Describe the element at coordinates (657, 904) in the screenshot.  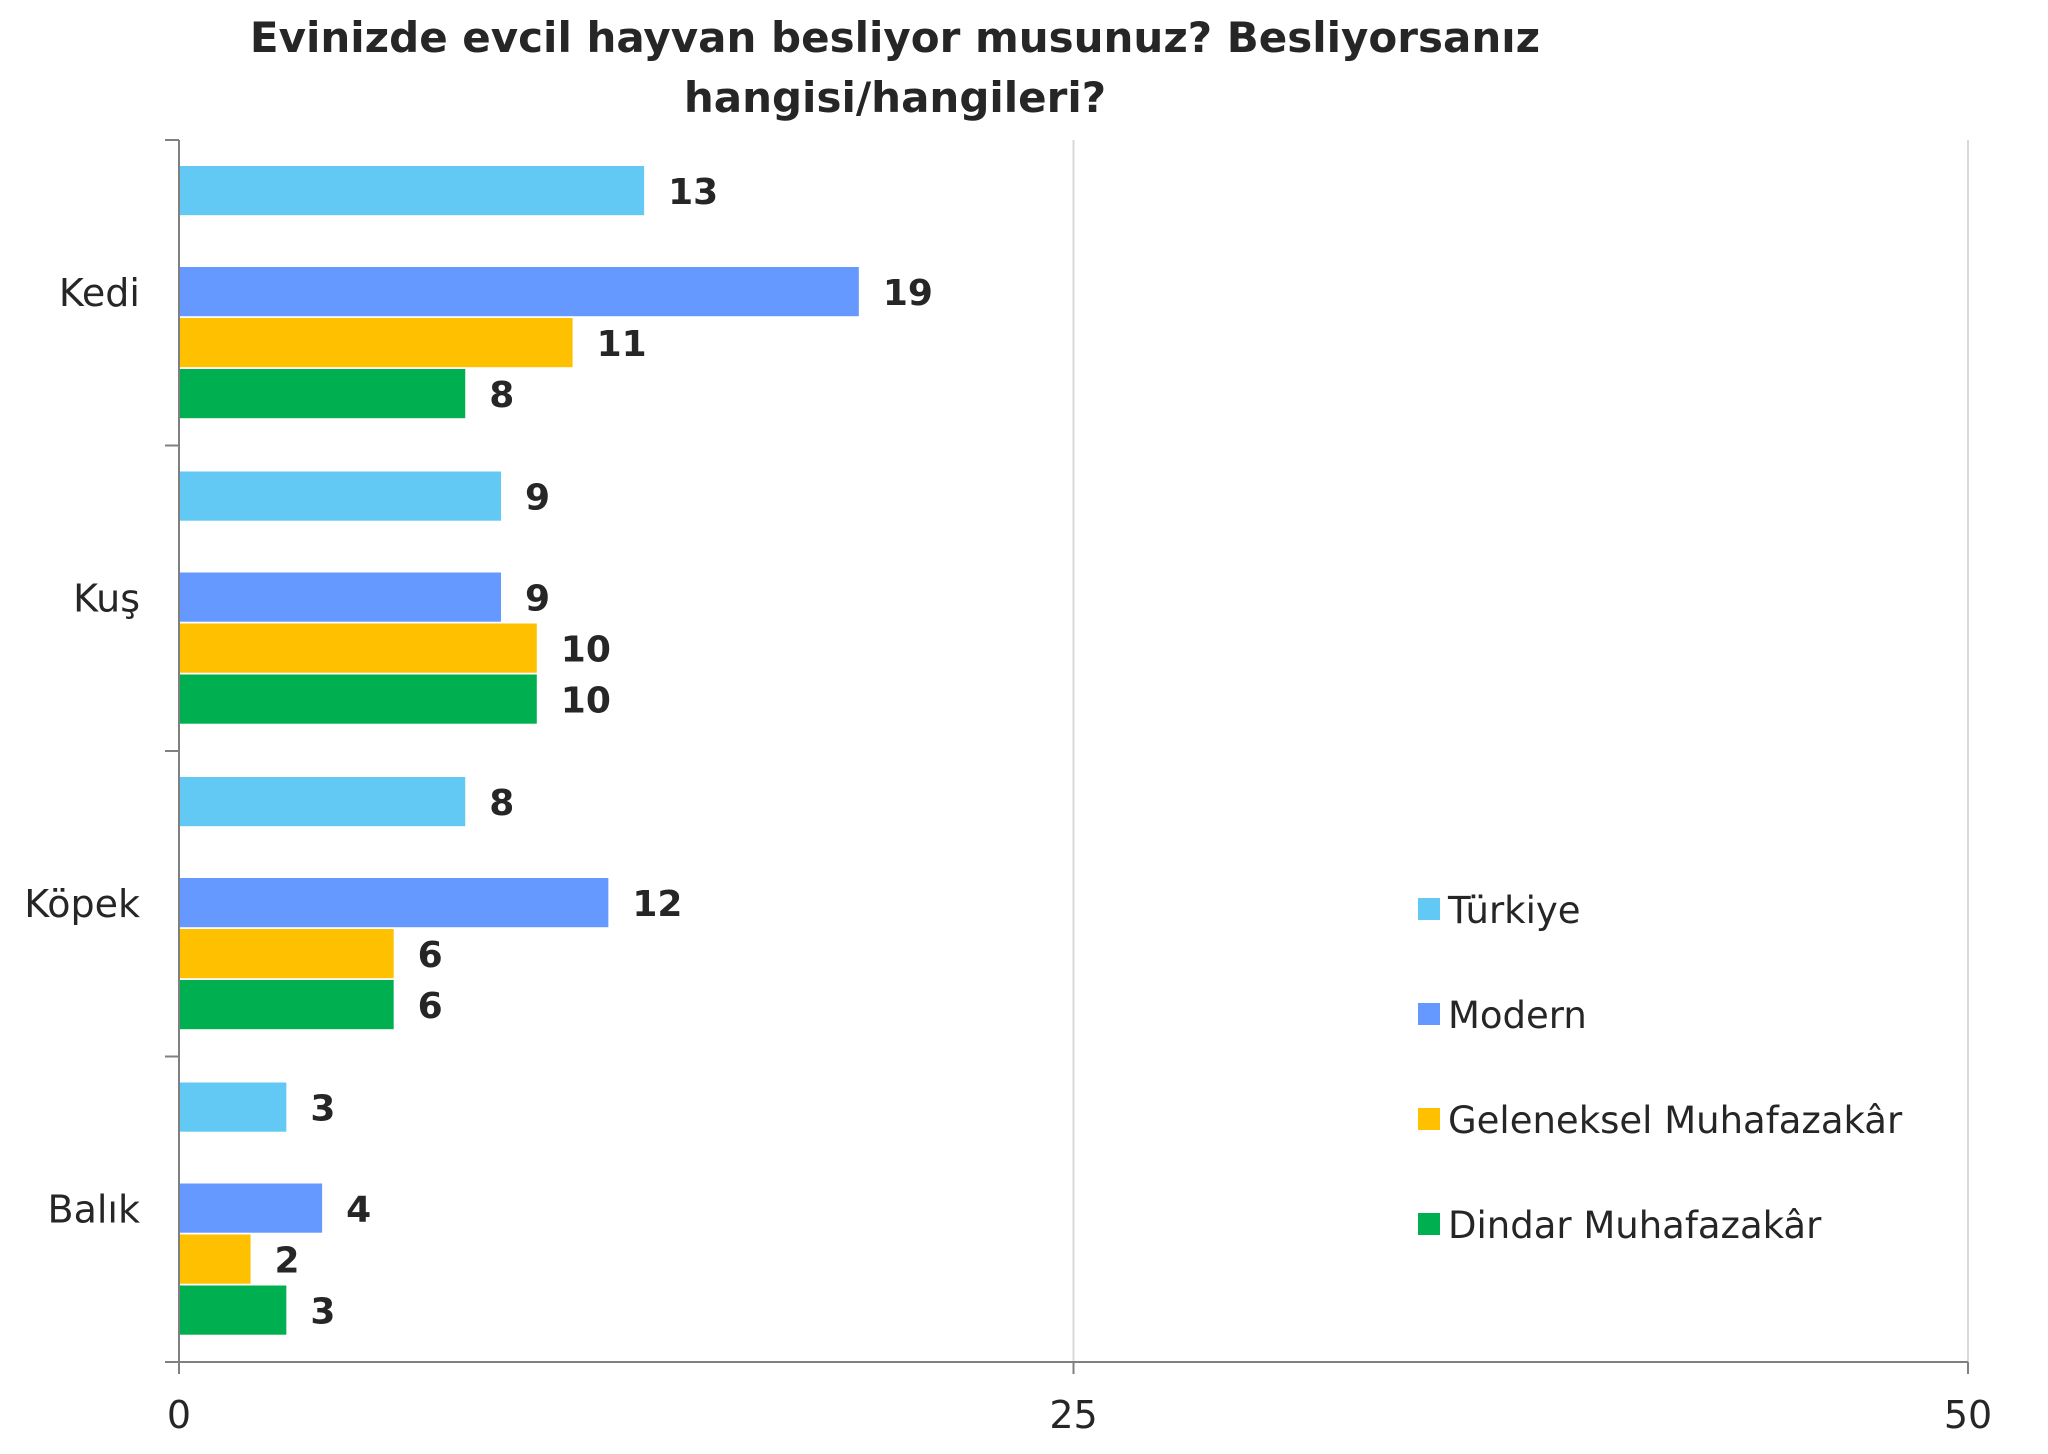
I see `value-label-köpek-1: 12` at that location.